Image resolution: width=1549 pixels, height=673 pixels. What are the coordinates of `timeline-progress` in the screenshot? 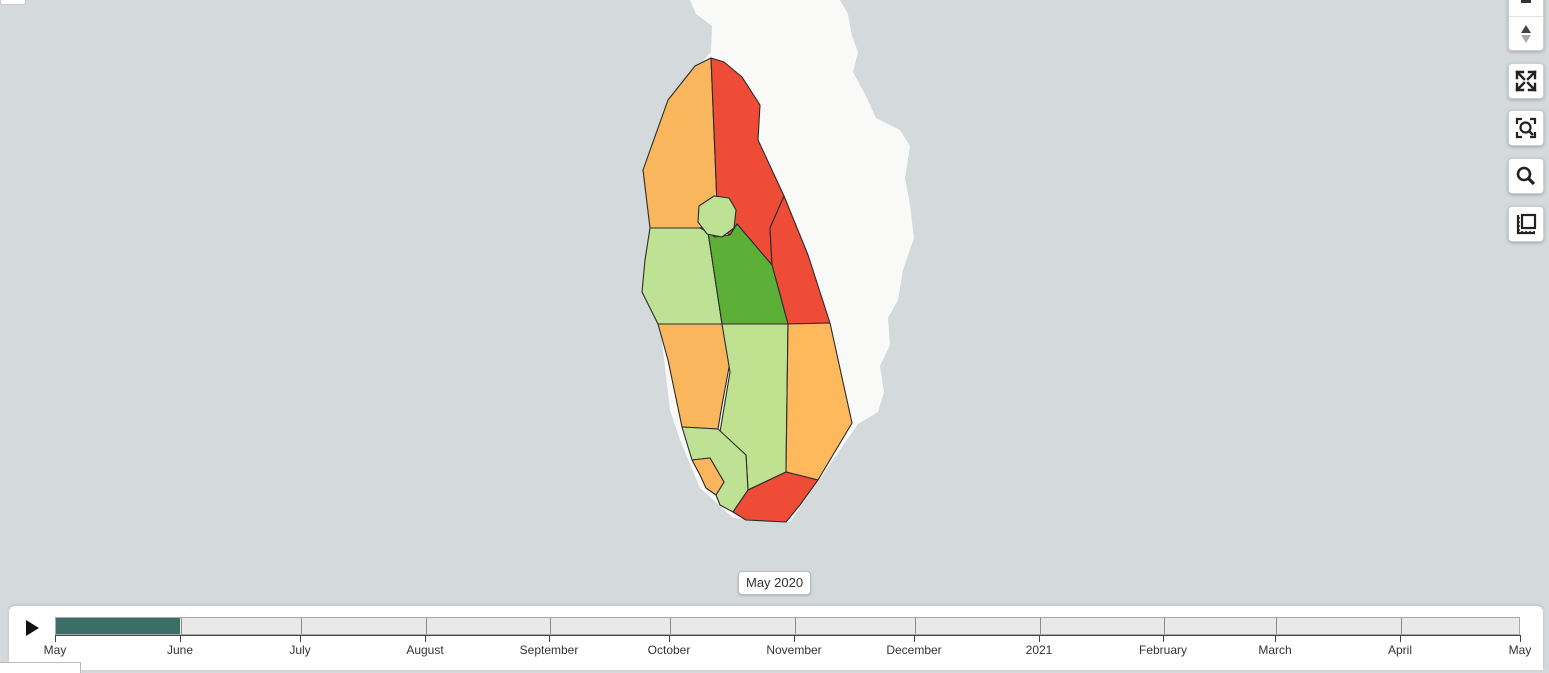 It's located at (118, 626).